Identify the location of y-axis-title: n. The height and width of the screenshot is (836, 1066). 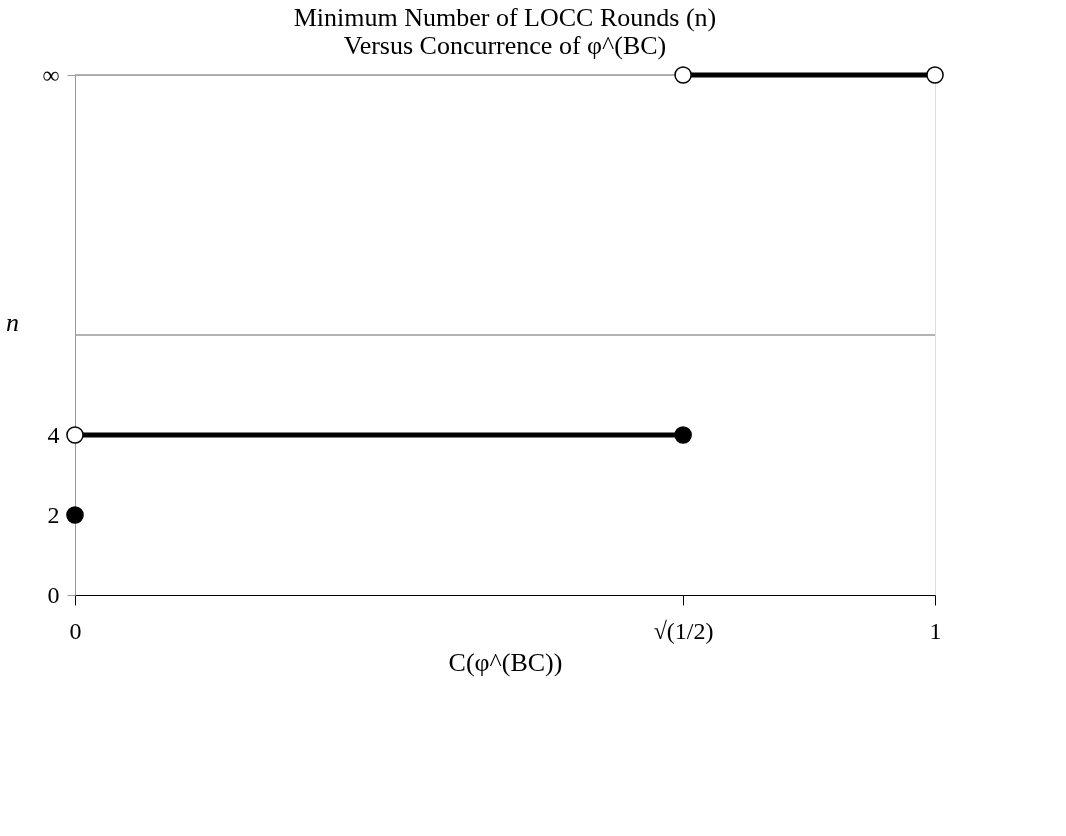
(12, 322).